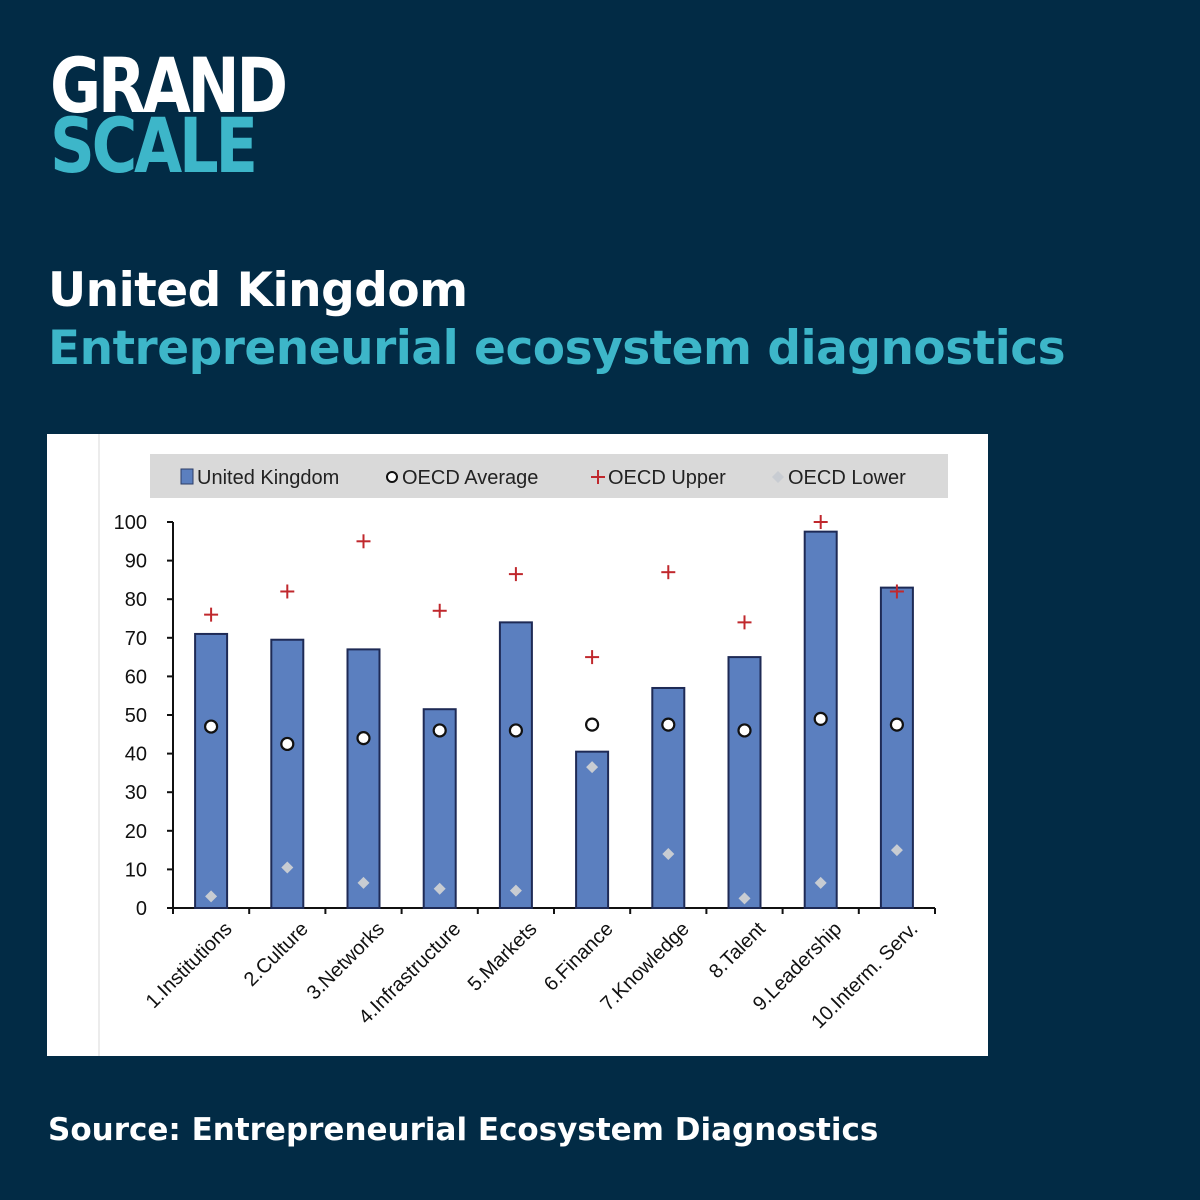 Image resolution: width=1200 pixels, height=1200 pixels. I want to click on legend-label: OECD Upper, so click(667, 478).